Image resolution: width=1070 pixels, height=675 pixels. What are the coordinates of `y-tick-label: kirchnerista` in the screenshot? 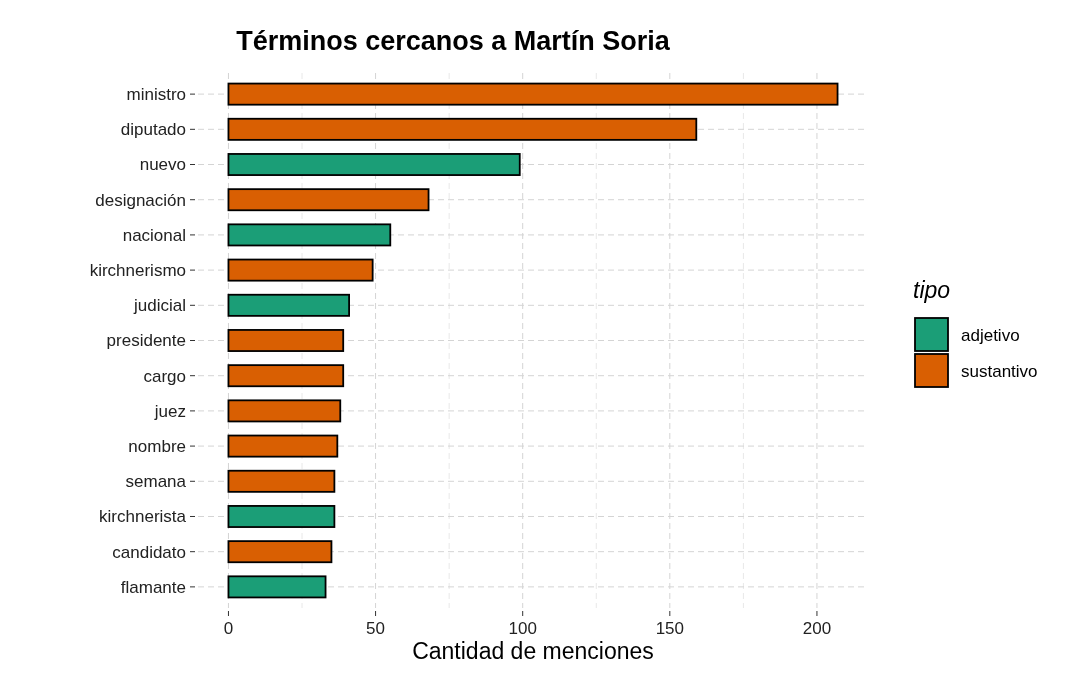 It's located at (143, 517).